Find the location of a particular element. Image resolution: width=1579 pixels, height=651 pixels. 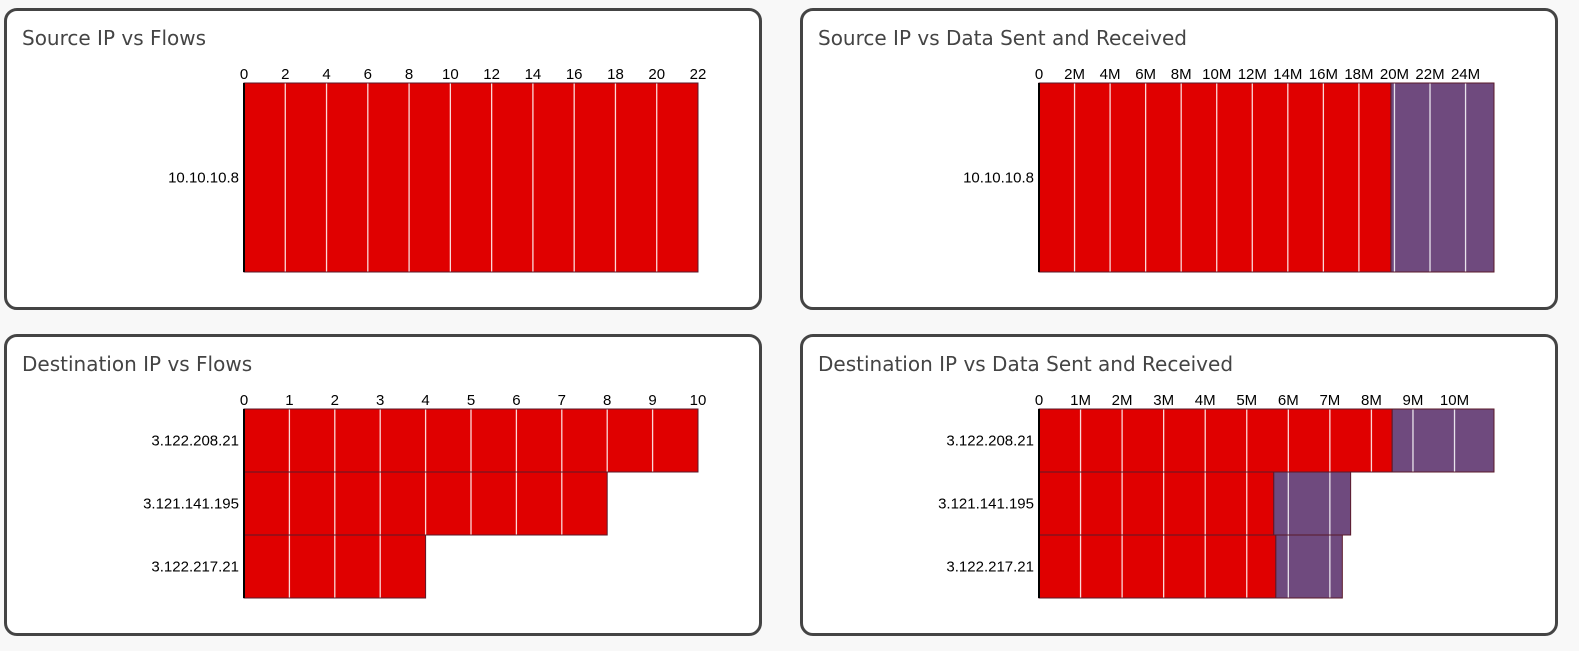

chart-title: Destination IP vs Data Sent and Received is located at coordinates (1026, 364).